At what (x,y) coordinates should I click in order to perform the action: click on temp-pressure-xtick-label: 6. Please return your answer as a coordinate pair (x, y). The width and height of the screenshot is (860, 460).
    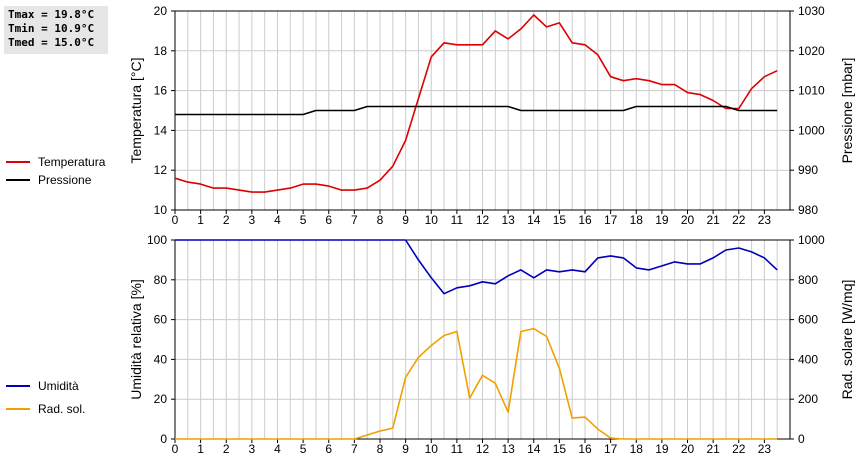
    Looking at the image, I should click on (328, 220).